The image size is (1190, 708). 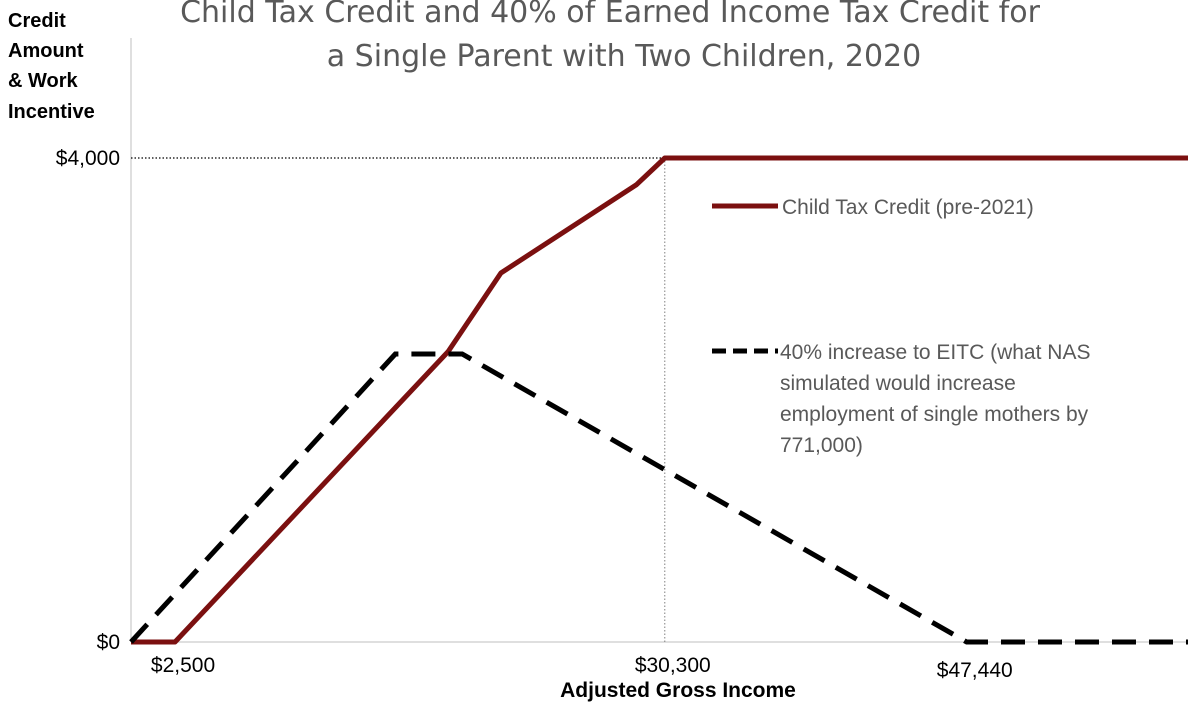 What do you see at coordinates (46, 51) in the screenshot?
I see `y-axis-label-line-2: Amount` at bounding box center [46, 51].